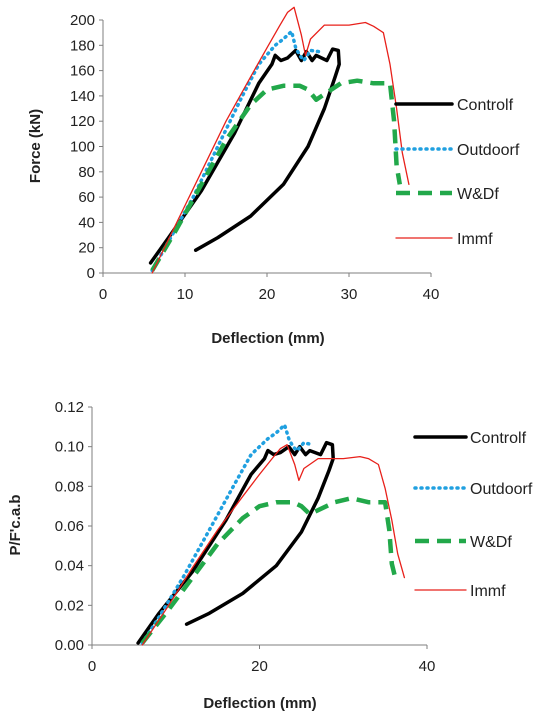  Describe the element at coordinates (69, 526) in the screenshot. I see `y-tick-label: 0.06` at that location.